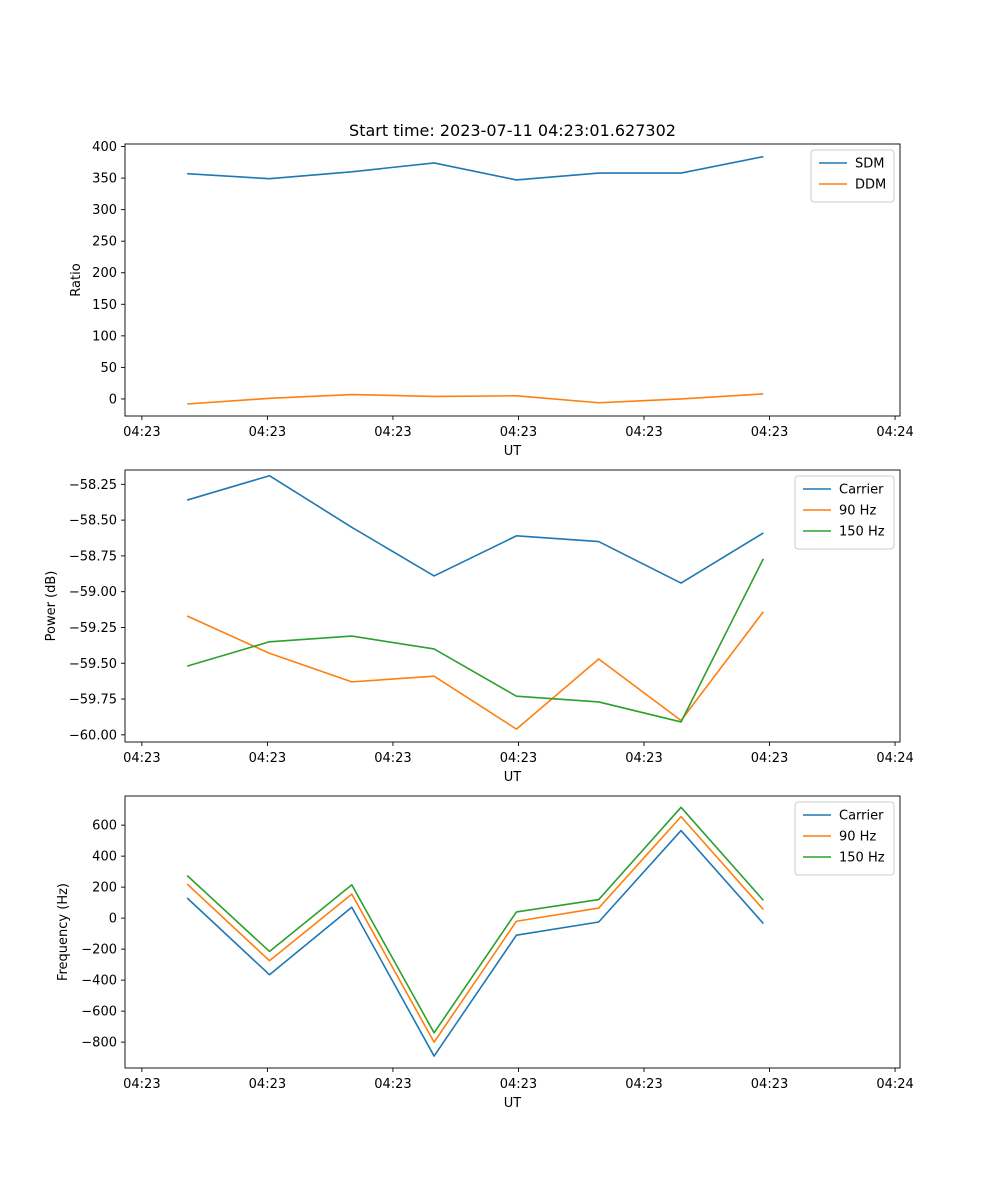 The image size is (1000, 1200). Describe the element at coordinates (104, 210) in the screenshot. I see `y-tick-label: 300` at that location.